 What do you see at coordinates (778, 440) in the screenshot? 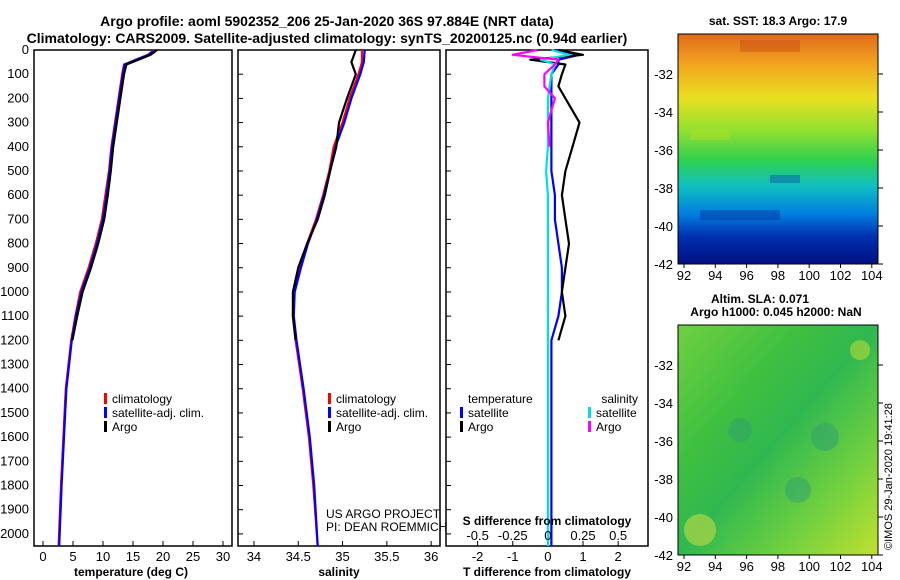
I see `sla-map-image` at bounding box center [778, 440].